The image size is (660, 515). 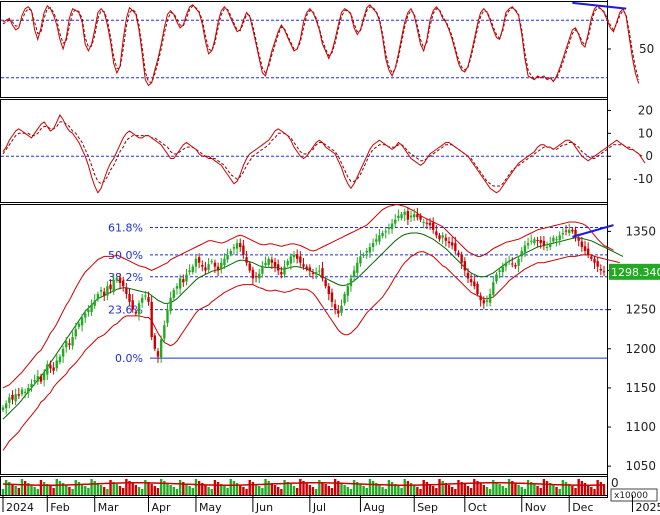 What do you see at coordinates (162, 507) in the screenshot?
I see `x-tick-label-3: Apr` at bounding box center [162, 507].